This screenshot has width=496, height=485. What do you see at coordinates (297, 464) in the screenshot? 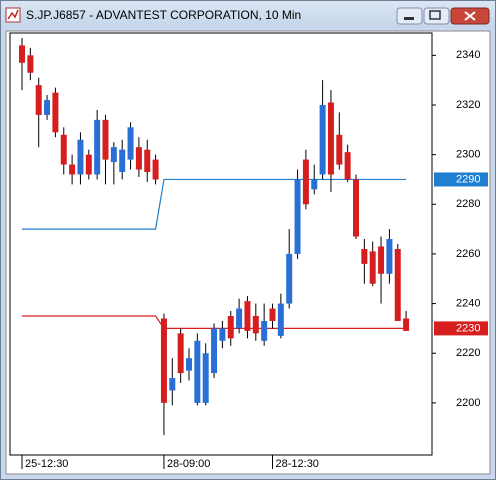
I see `x-tick-label: 28-12:30` at bounding box center [297, 464].